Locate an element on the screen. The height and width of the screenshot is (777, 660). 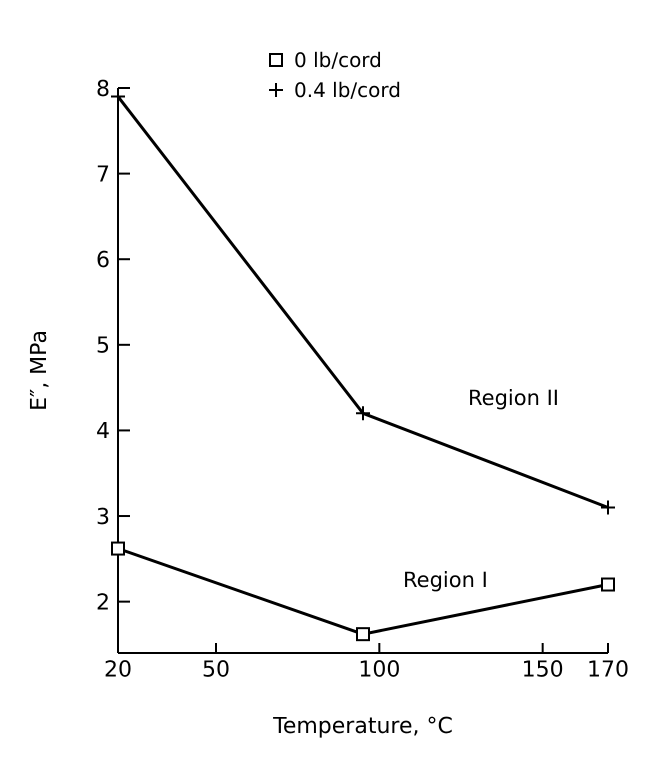
x-tick-label: 150 is located at coordinates (543, 670).